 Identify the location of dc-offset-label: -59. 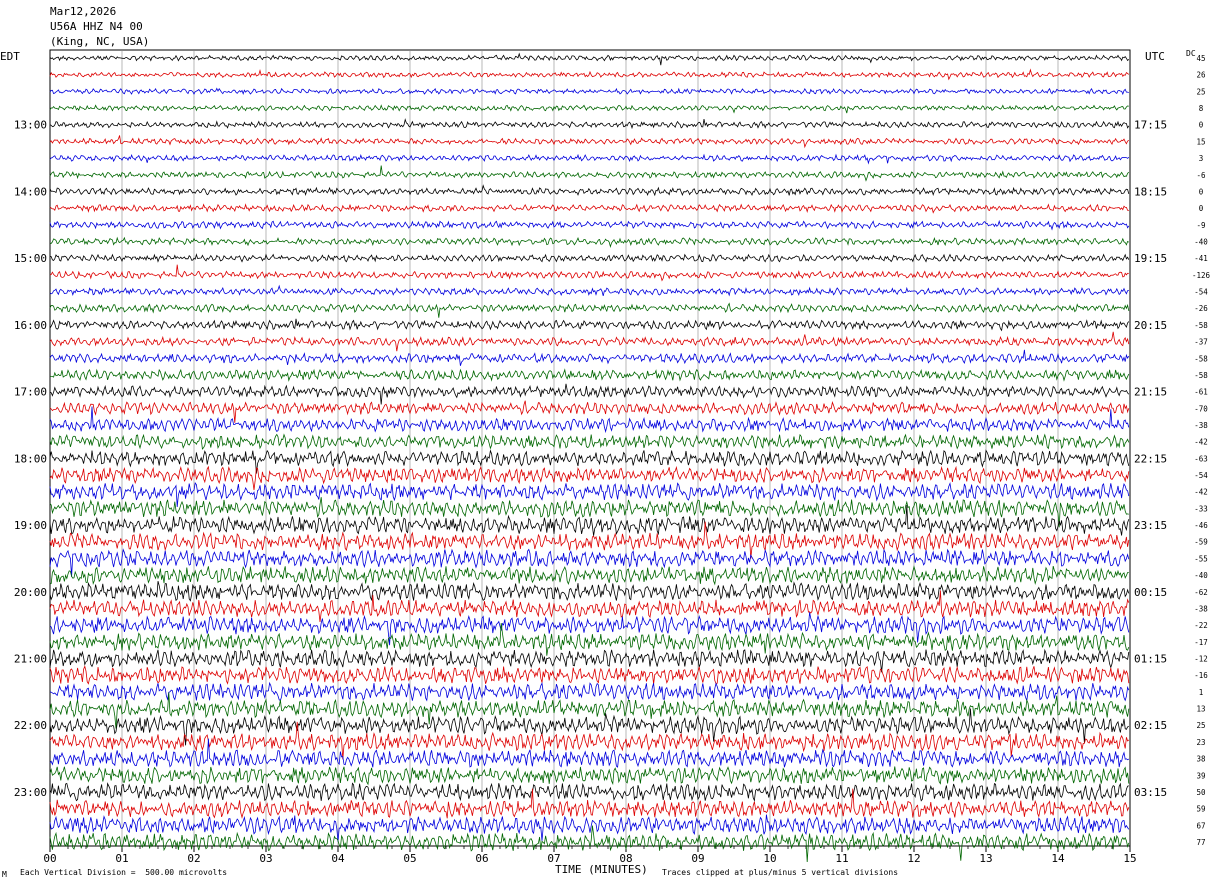
(1201, 542).